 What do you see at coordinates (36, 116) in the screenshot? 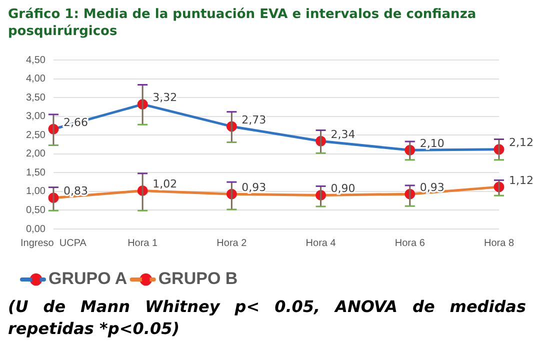
I see `y-tick-label: 3,00` at bounding box center [36, 116].